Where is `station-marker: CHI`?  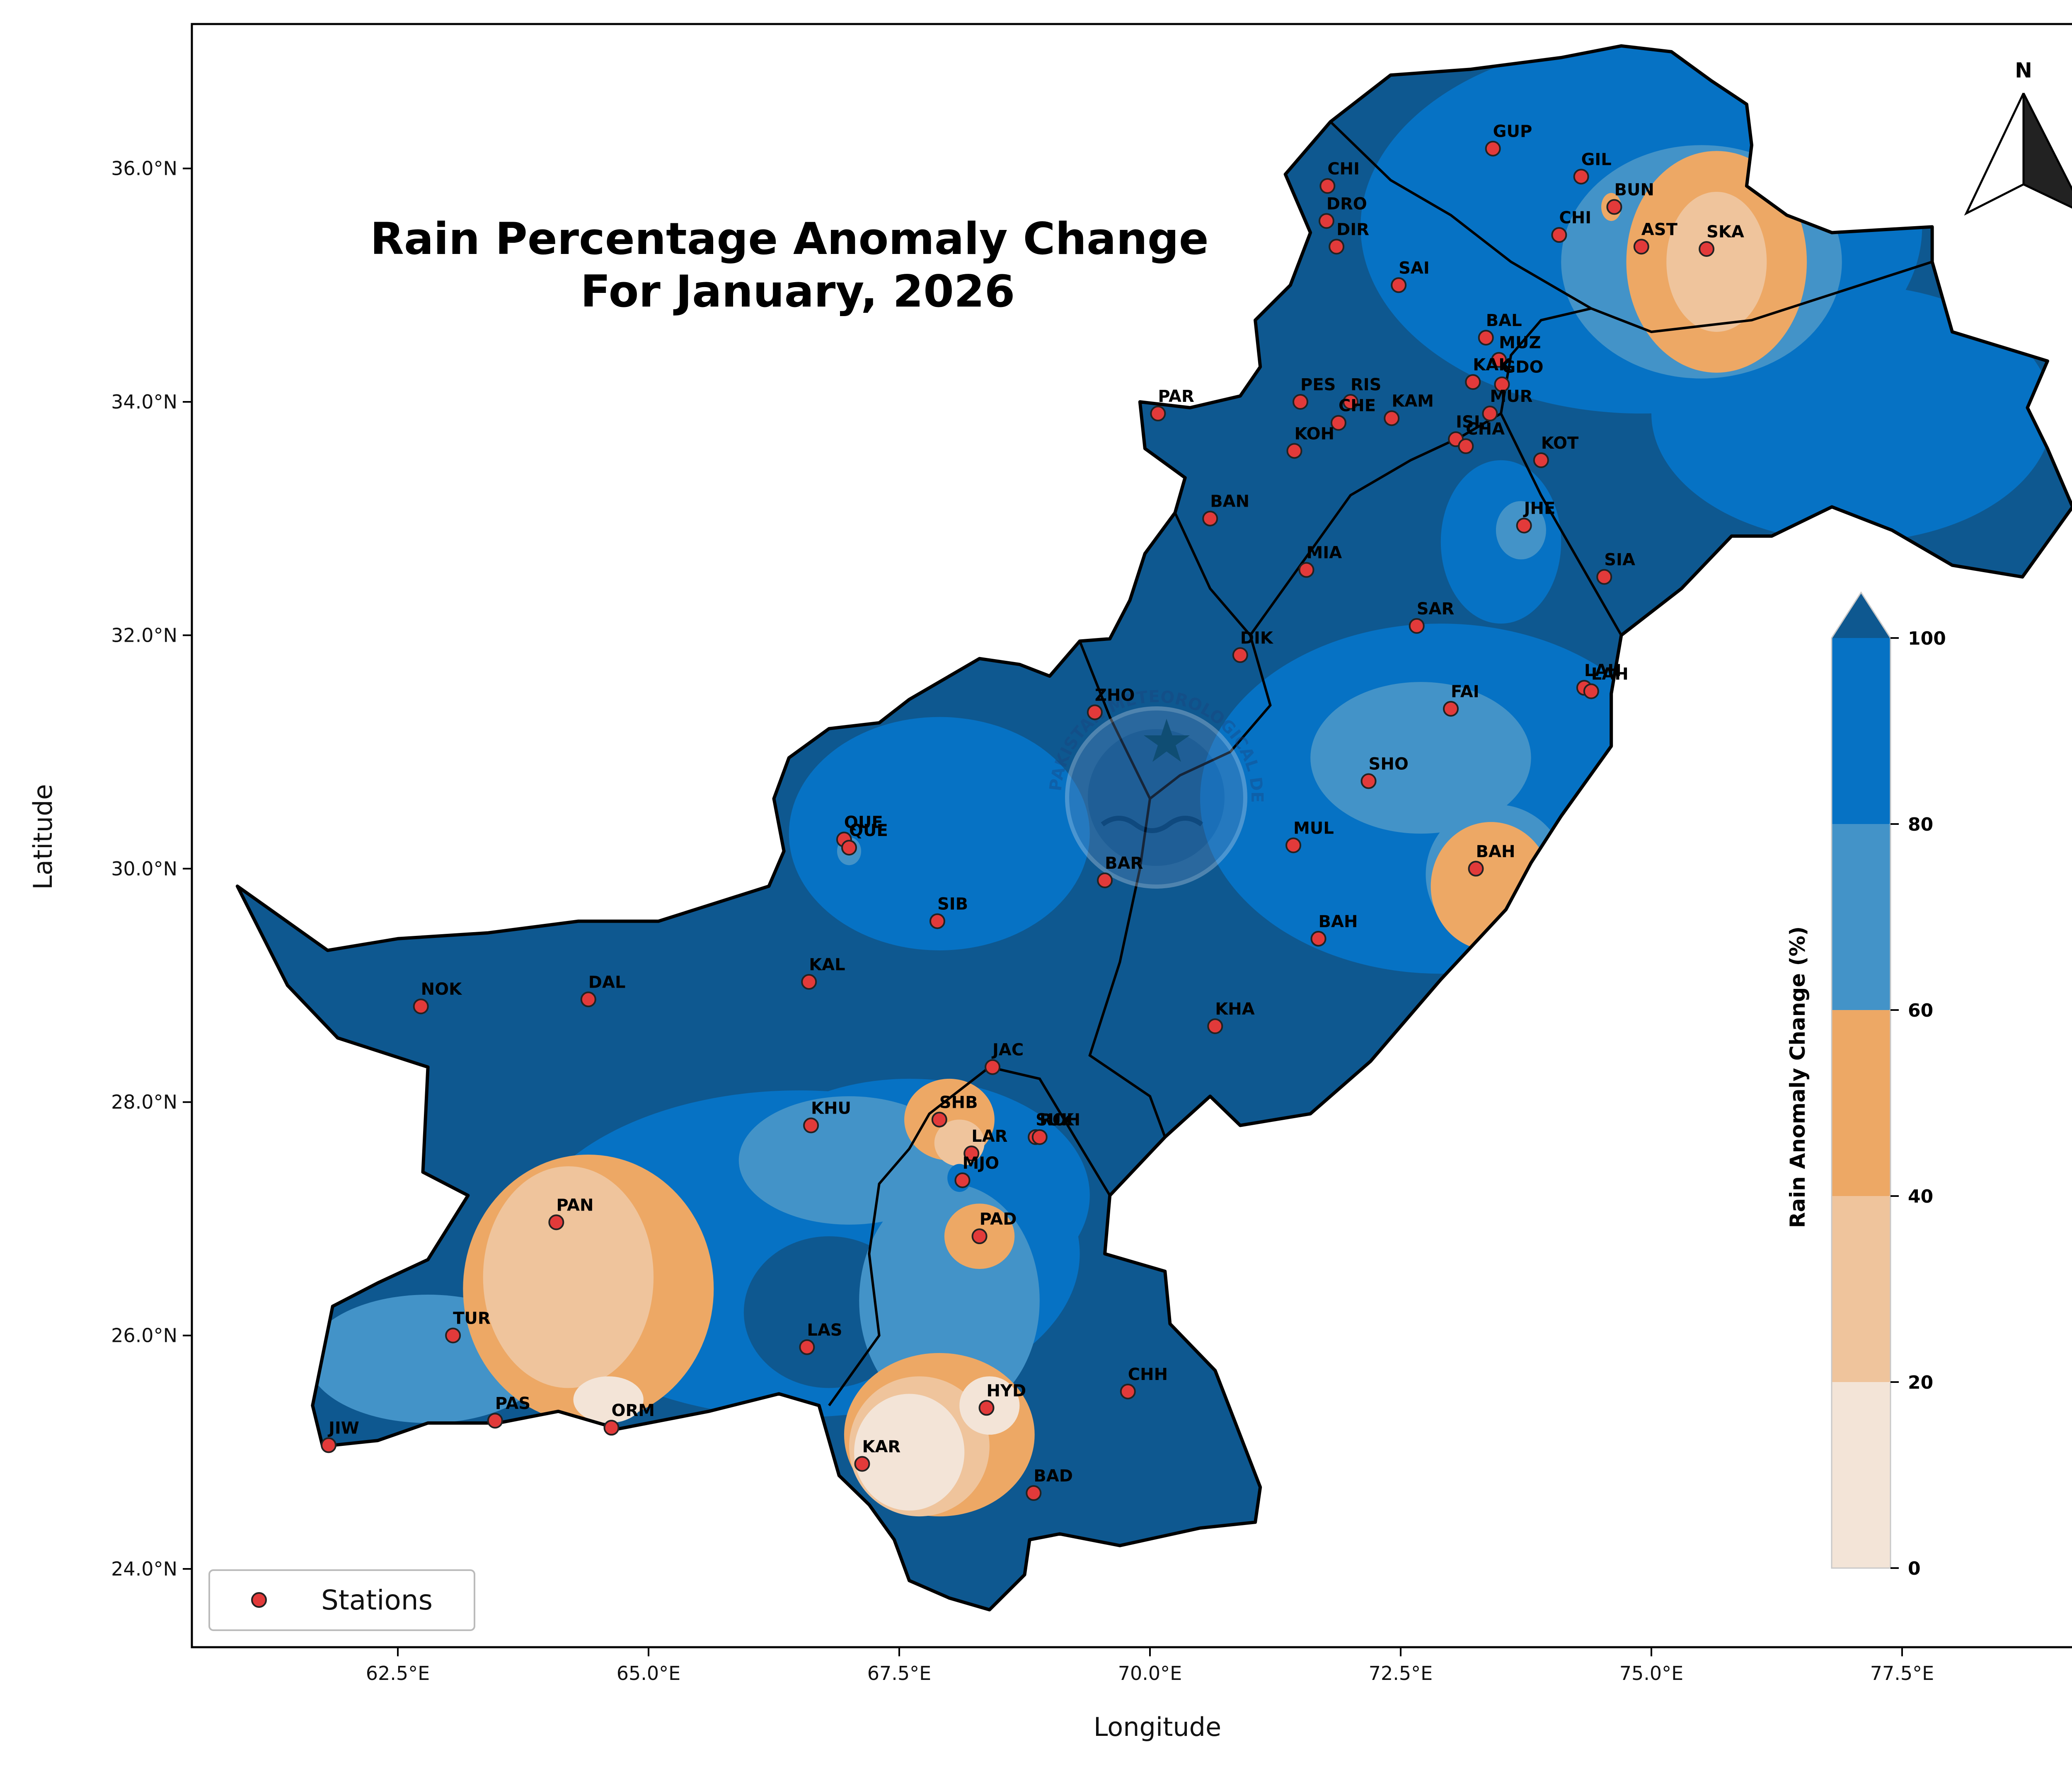
station-marker: CHI is located at coordinates (1571, 225).